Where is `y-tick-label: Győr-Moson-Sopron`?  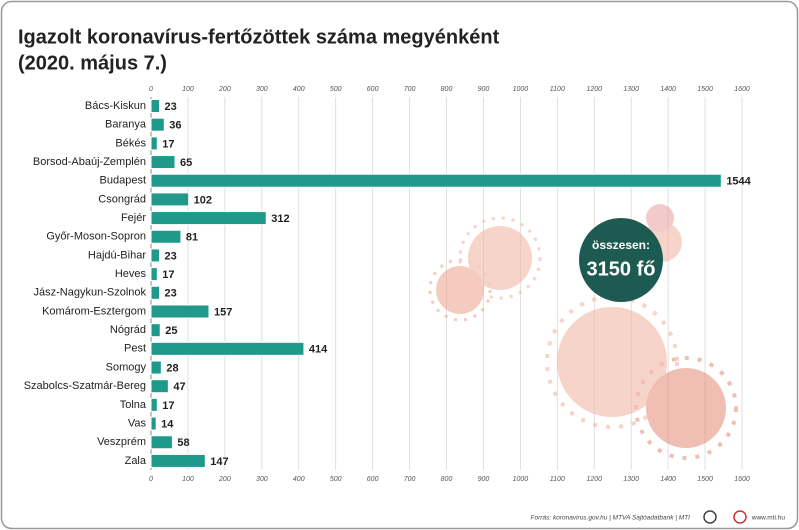 y-tick-label: Győr-Moson-Sopron is located at coordinates (96, 237).